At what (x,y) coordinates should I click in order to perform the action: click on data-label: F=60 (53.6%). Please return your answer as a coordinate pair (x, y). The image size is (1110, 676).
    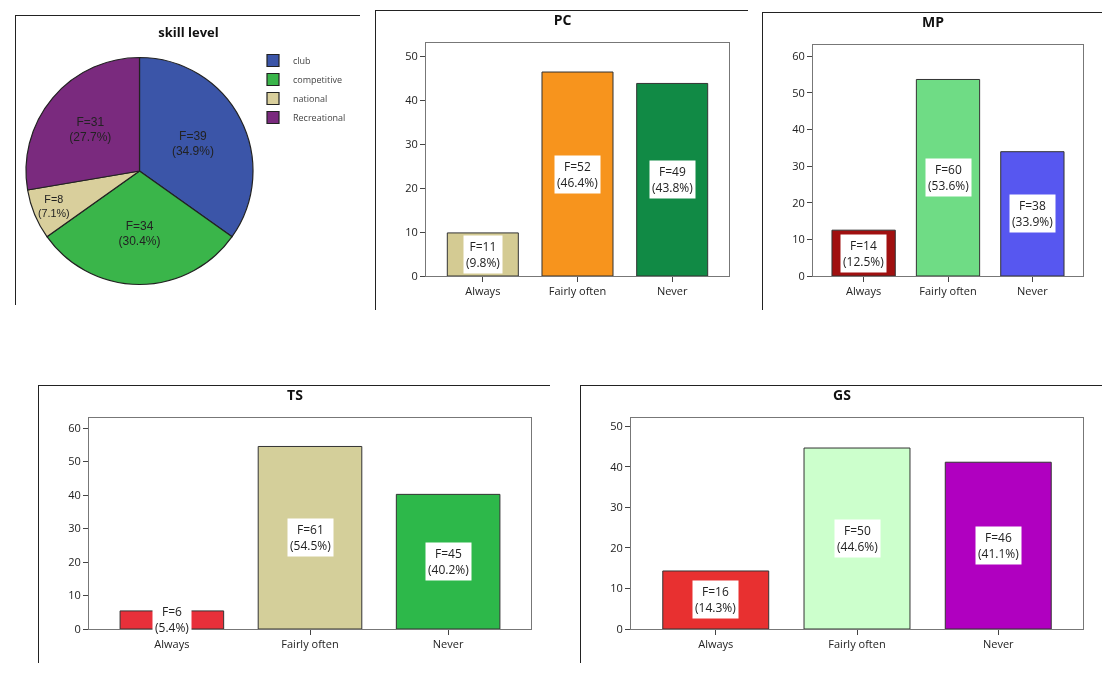
    Looking at the image, I should click on (949, 177).